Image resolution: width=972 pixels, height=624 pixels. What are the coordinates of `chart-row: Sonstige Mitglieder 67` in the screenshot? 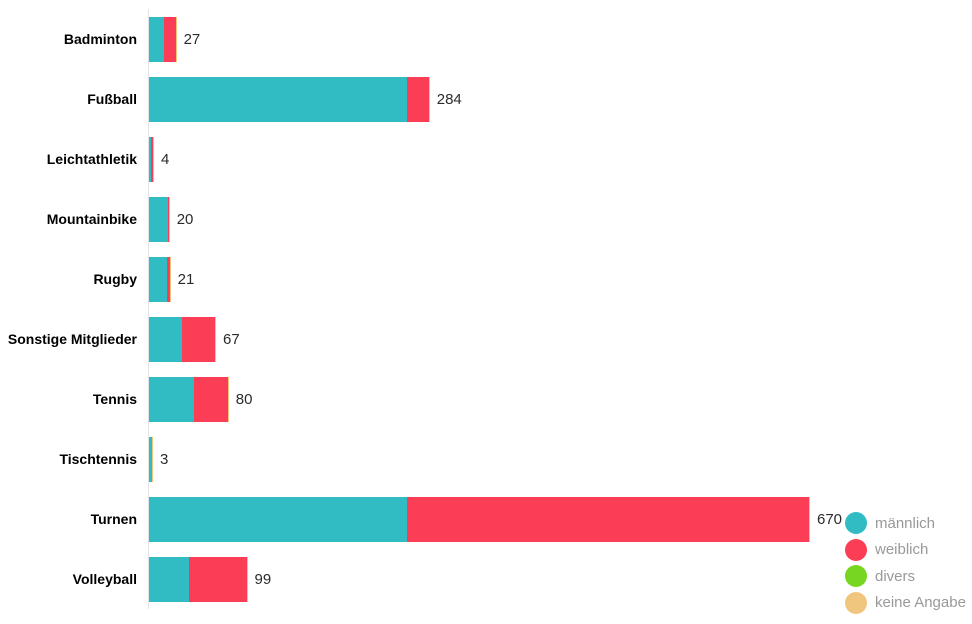 It's located at (486, 339).